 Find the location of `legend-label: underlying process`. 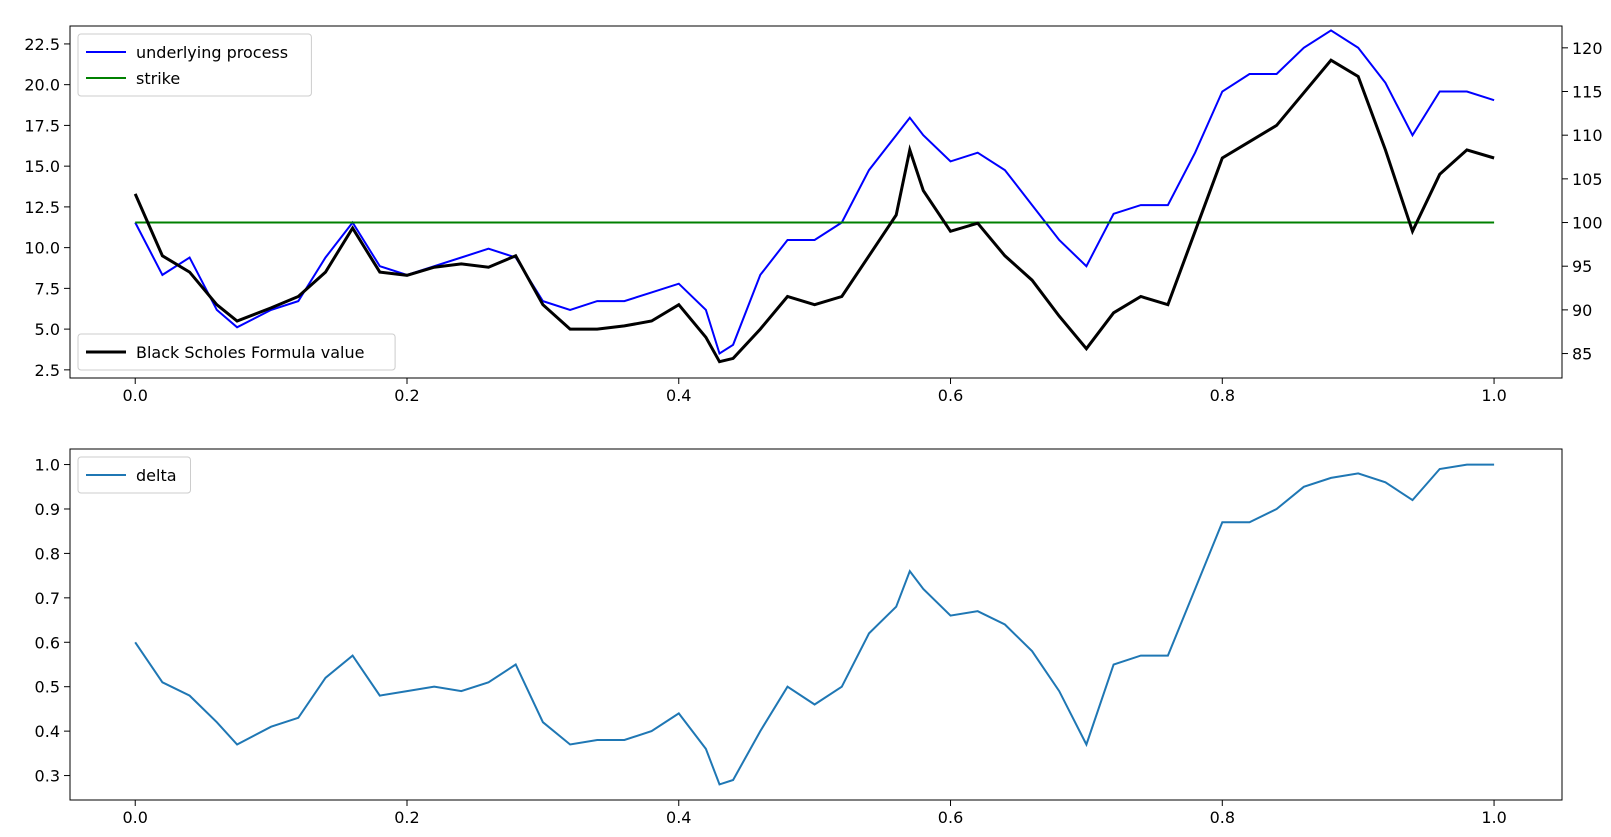

legend-label: underlying process is located at coordinates (212, 52).